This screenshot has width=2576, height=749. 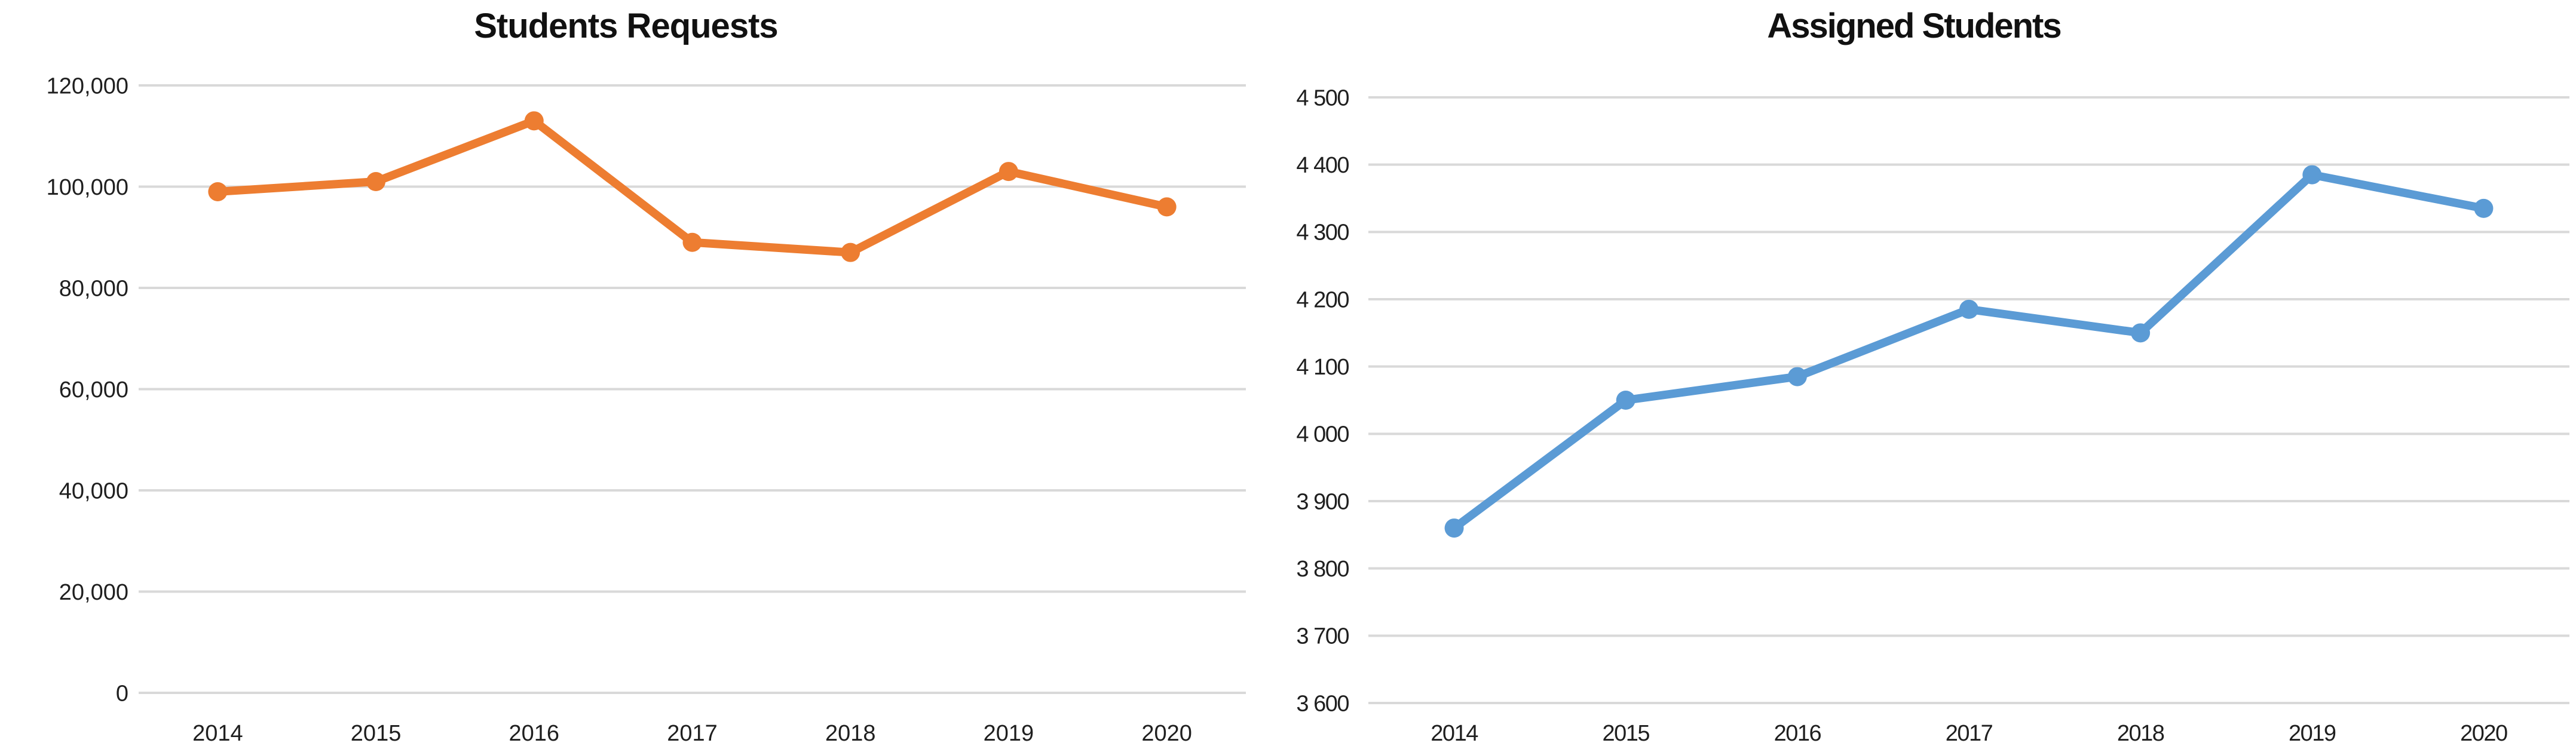 I want to click on y-axis-tick-label: 60,000, so click(x=94, y=390).